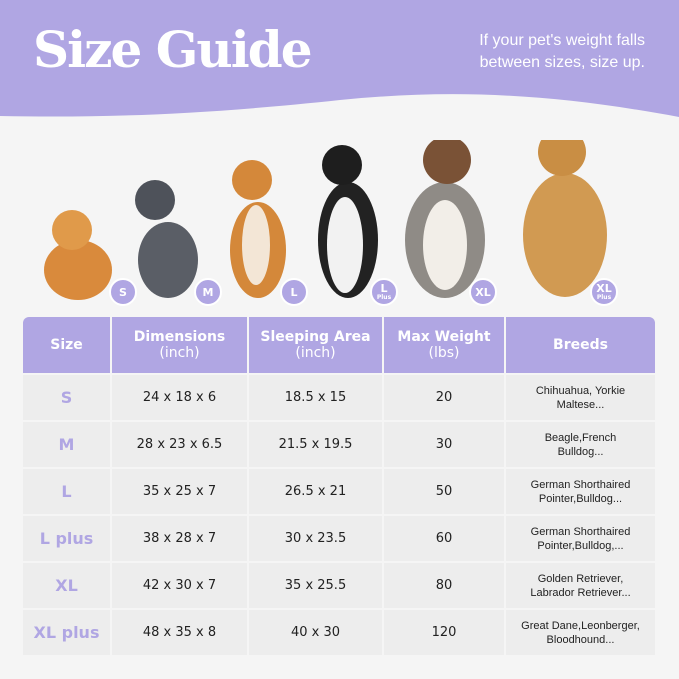 This screenshot has width=679, height=679. Describe the element at coordinates (315, 632) in the screenshot. I see `sleeping-area-cell: 40 x 30` at that location.